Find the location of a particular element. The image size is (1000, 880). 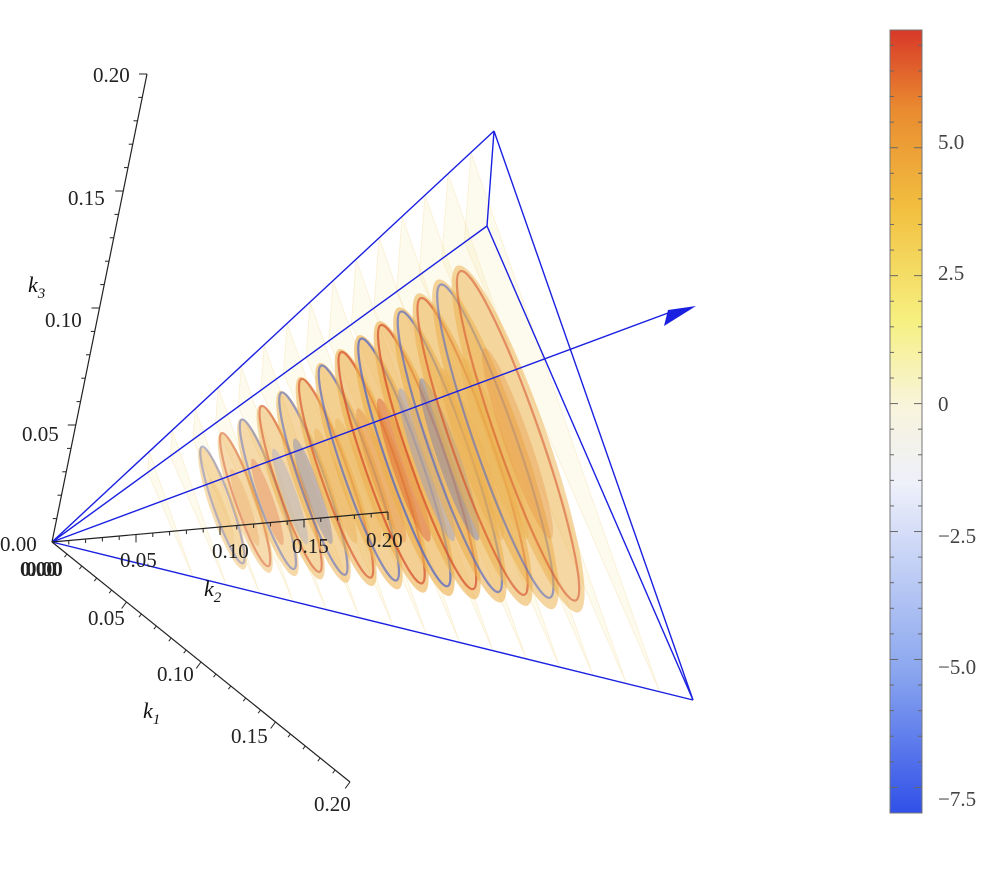

k3-tick-label: 0.10 is located at coordinates (63, 320).